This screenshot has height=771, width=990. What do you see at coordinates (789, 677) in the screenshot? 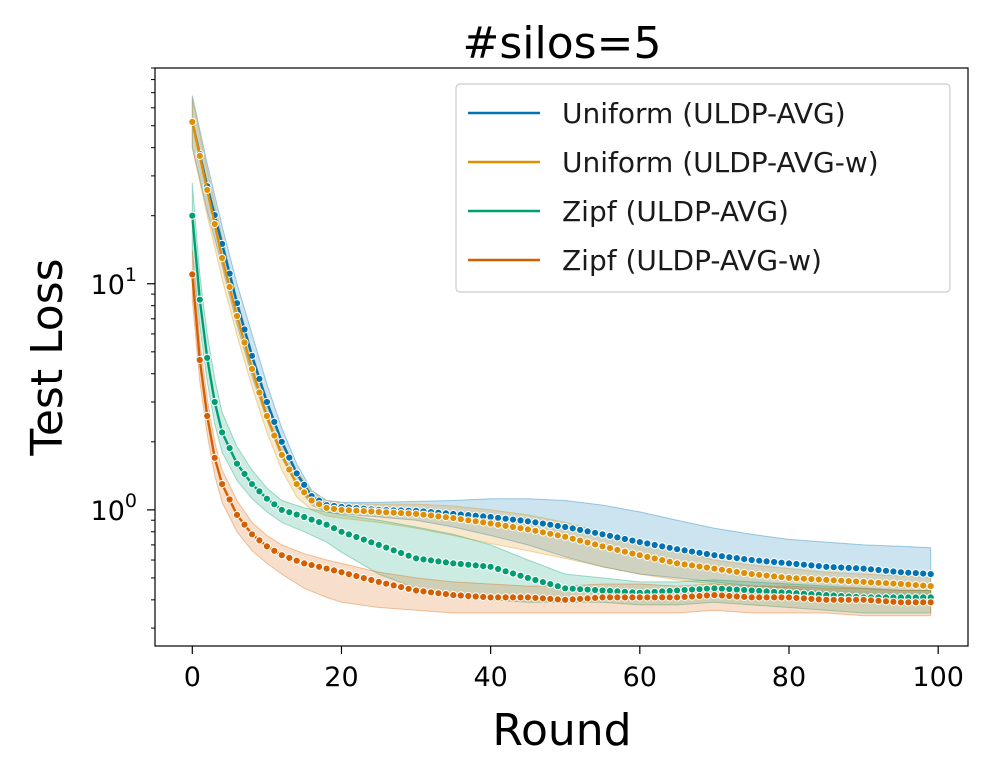
I see `x-tick-label-80: 80` at bounding box center [789, 677].